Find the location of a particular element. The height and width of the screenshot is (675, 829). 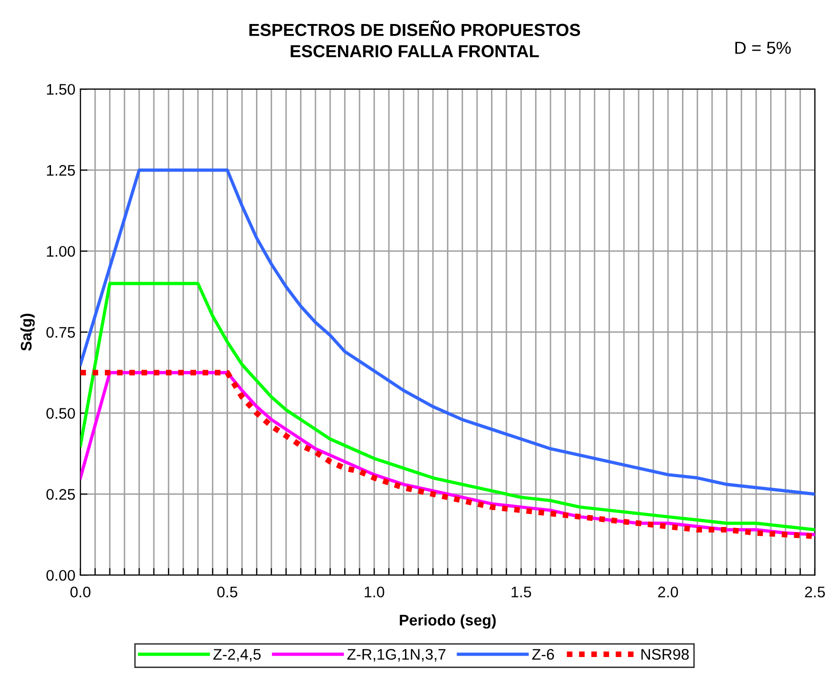

x-tick-label: 1.0 is located at coordinates (374, 592).